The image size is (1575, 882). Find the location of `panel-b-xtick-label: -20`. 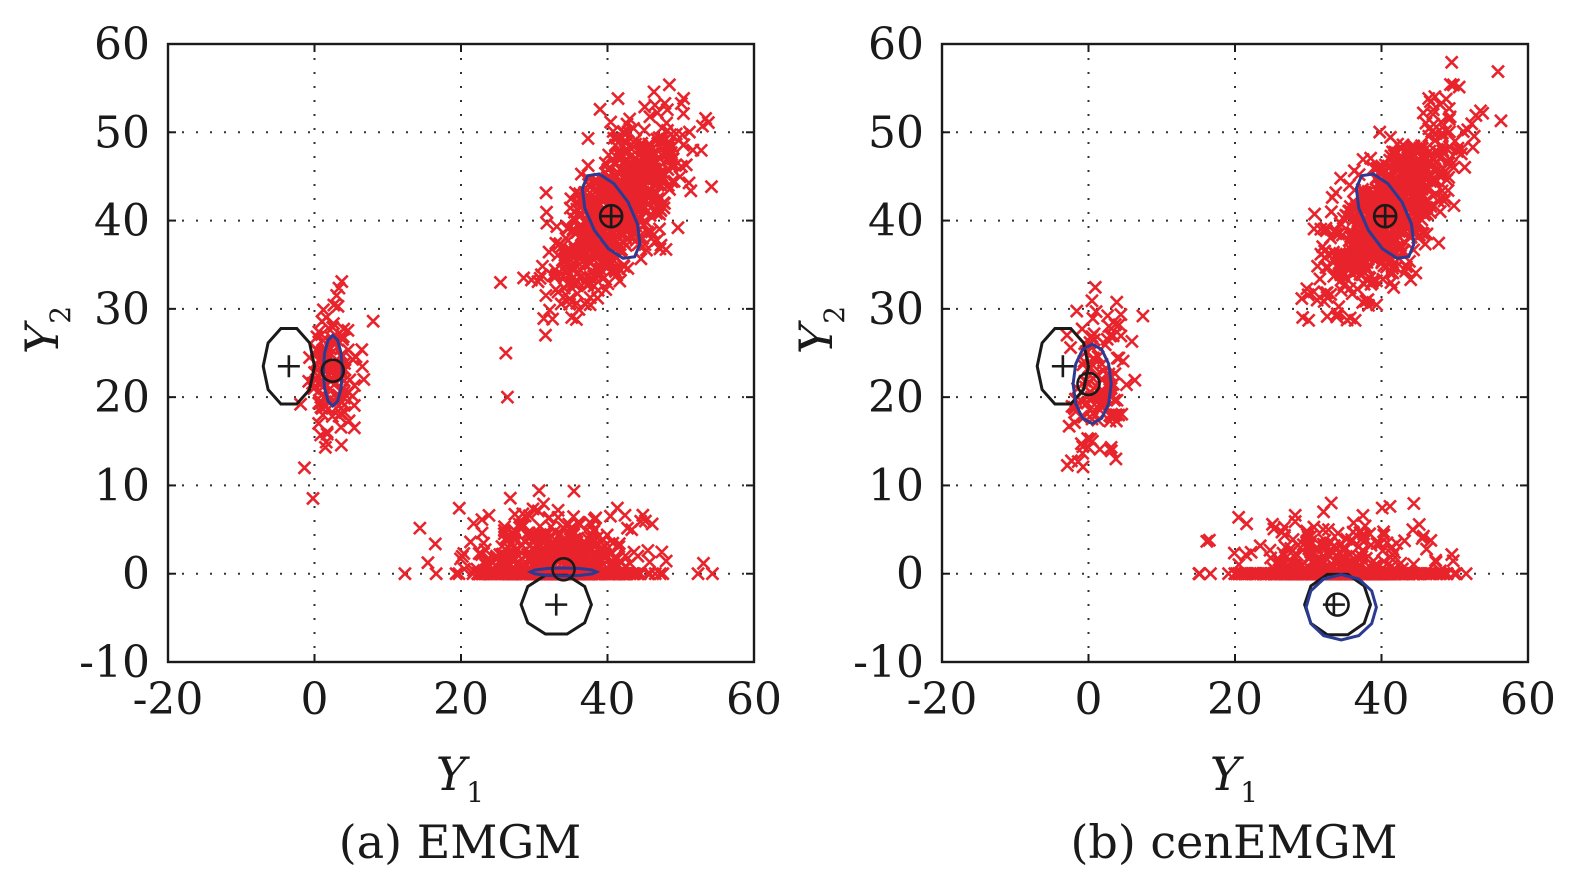

panel-b-xtick-label: -20 is located at coordinates (942, 699).